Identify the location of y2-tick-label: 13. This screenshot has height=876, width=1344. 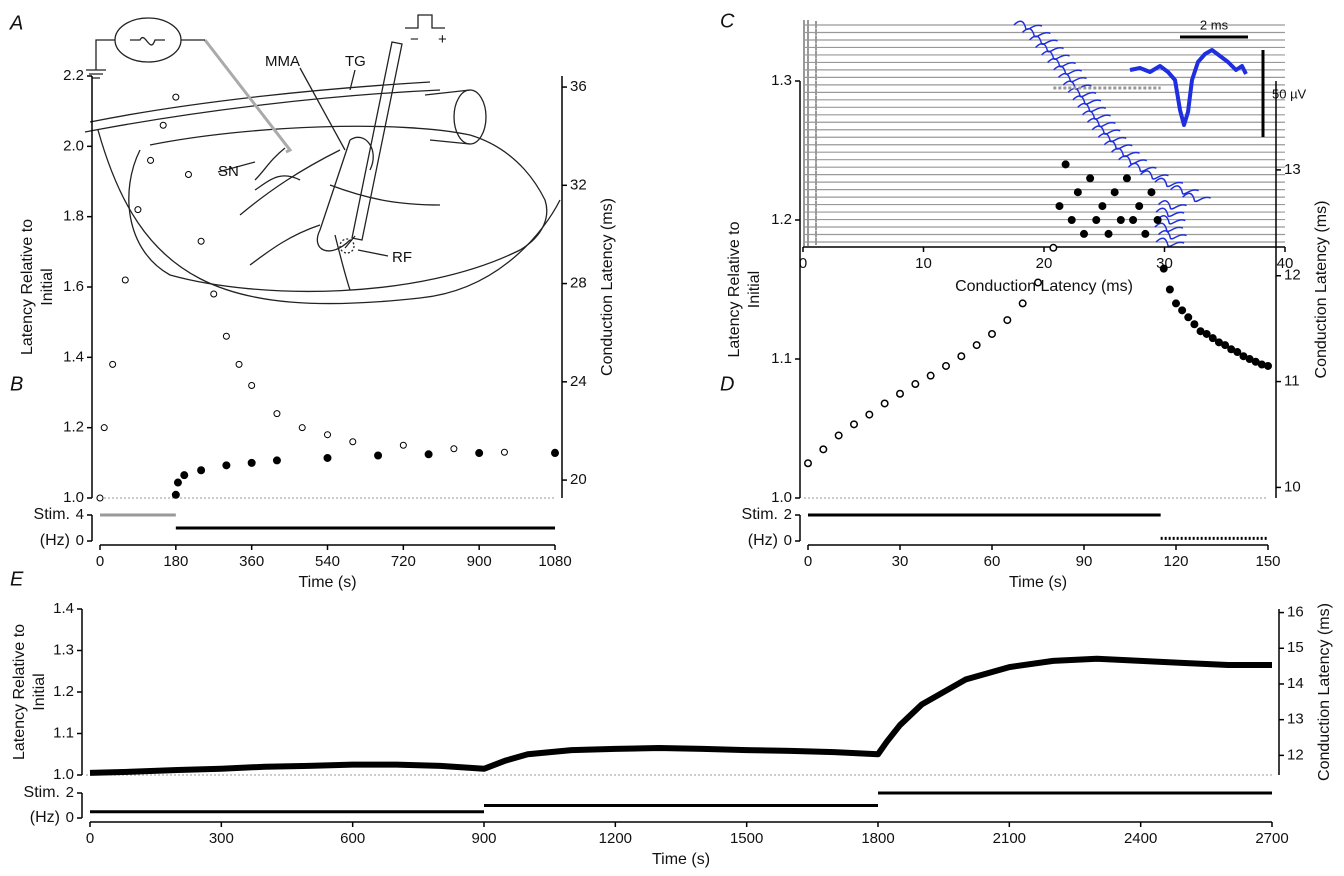
(1292, 169).